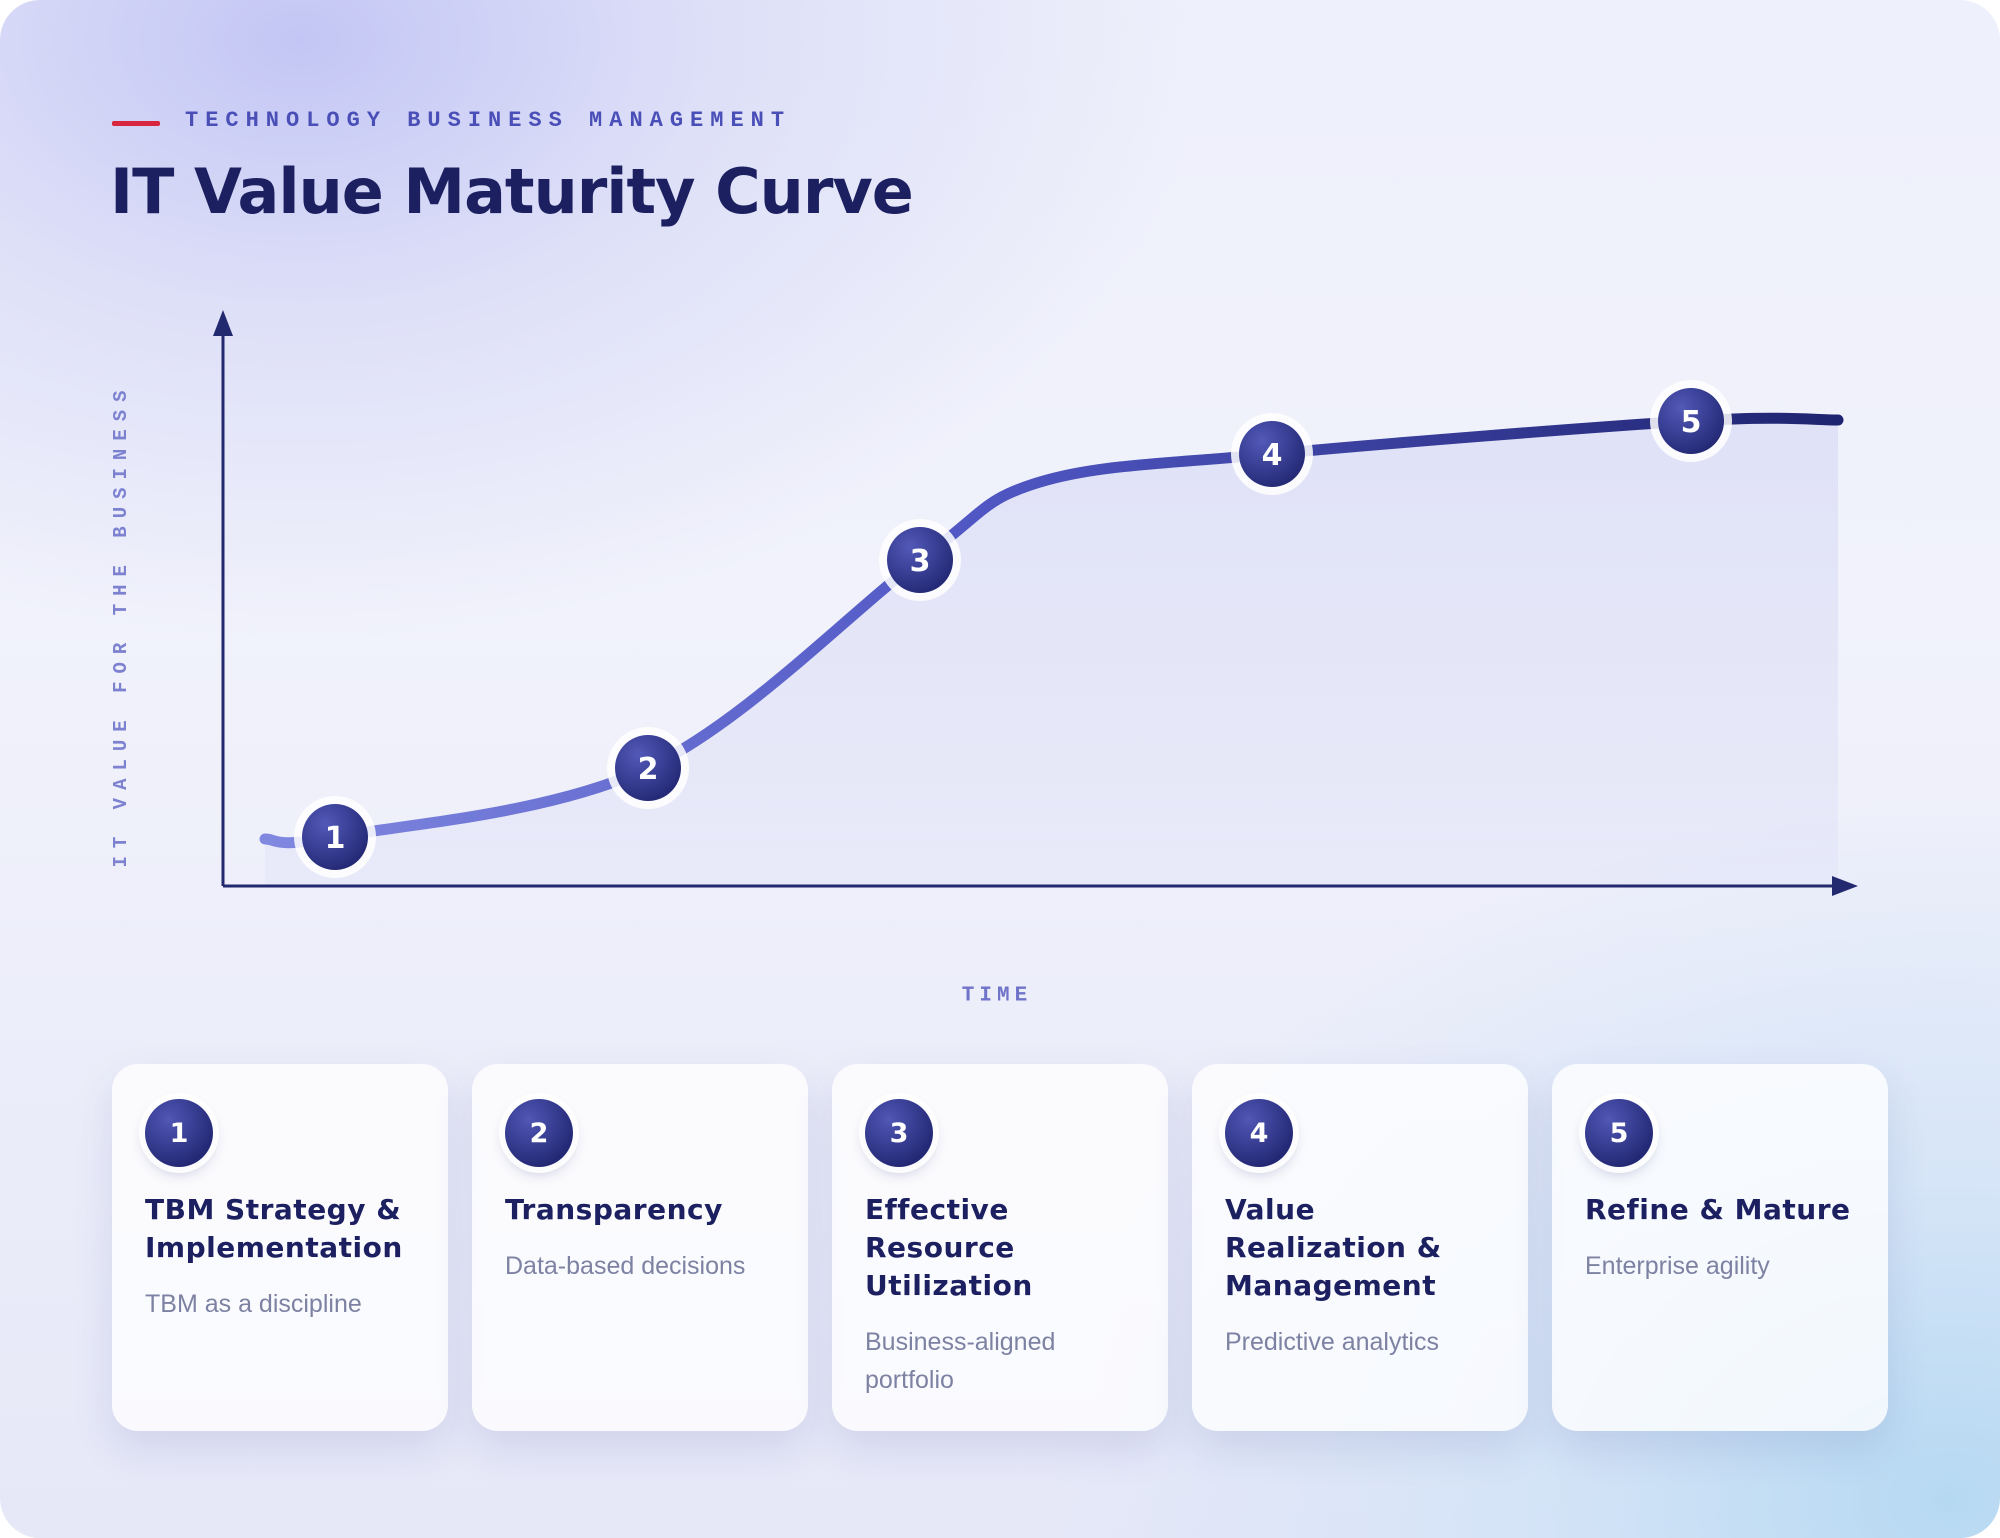 The width and height of the screenshot is (2000, 1538). What do you see at coordinates (223, 323) in the screenshot?
I see `y-axis-arrow` at bounding box center [223, 323].